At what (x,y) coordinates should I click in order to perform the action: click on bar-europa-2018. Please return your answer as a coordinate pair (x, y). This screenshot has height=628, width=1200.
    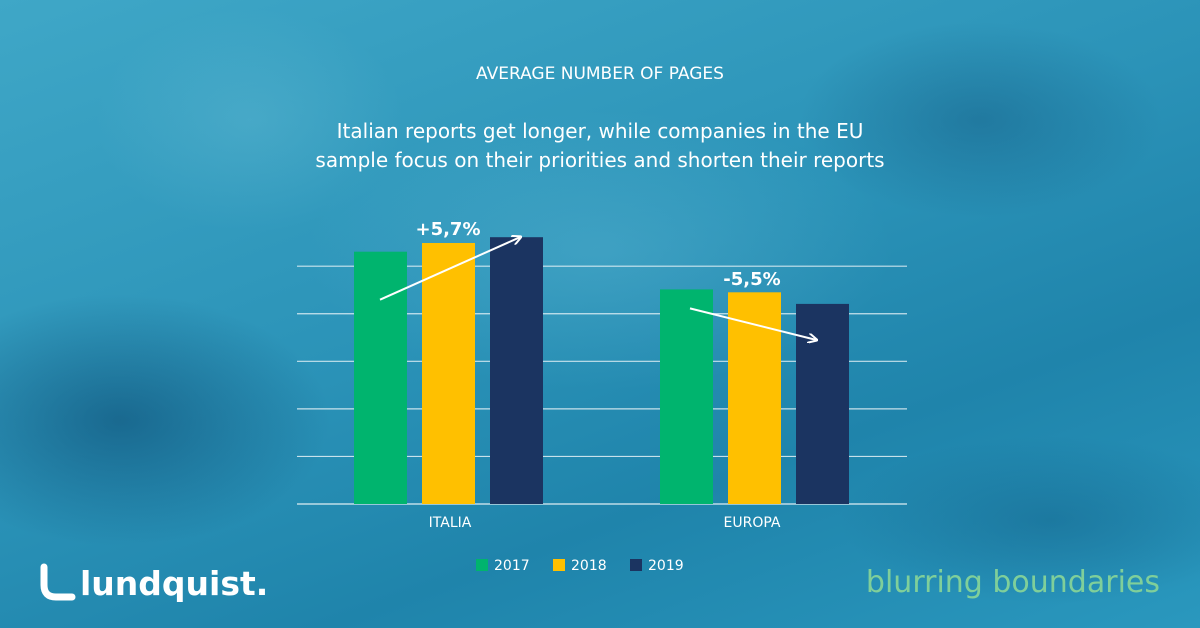
    Looking at the image, I should click on (754, 398).